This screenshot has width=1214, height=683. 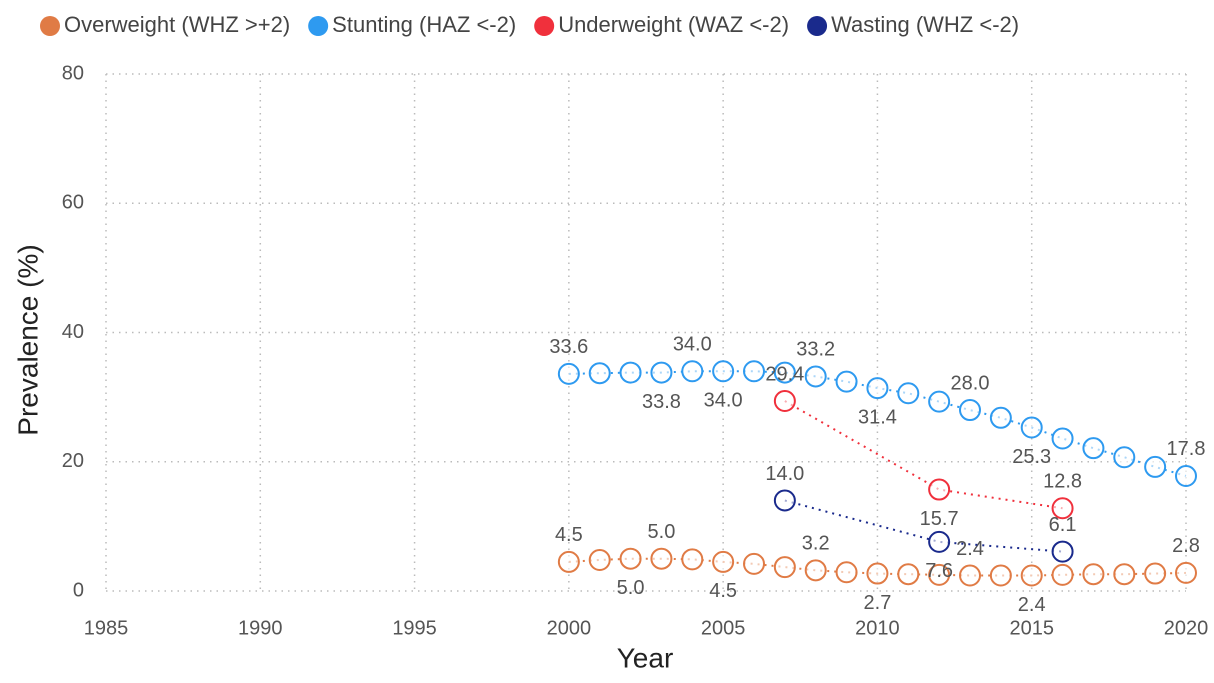 I want to click on value-label: 2.8, so click(x=1186, y=546).